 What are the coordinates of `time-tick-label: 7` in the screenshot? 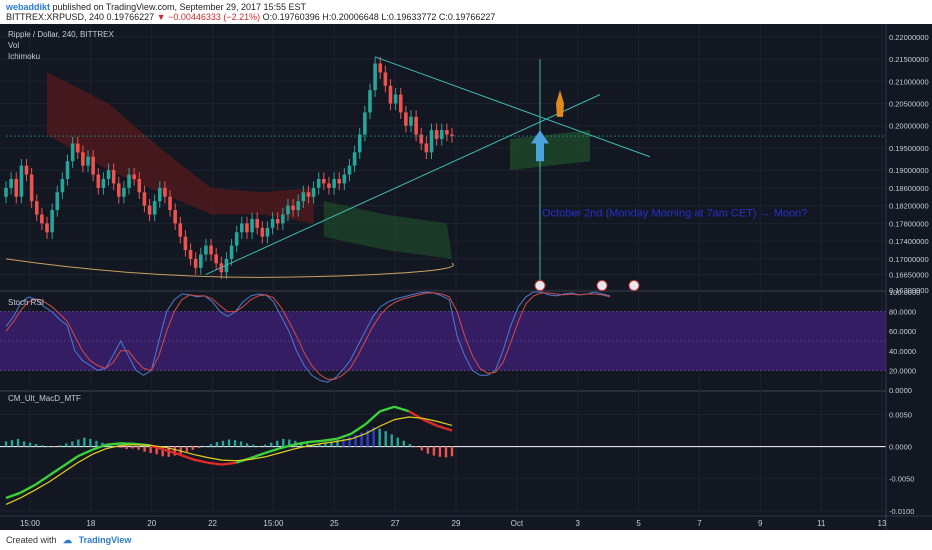 It's located at (699, 523).